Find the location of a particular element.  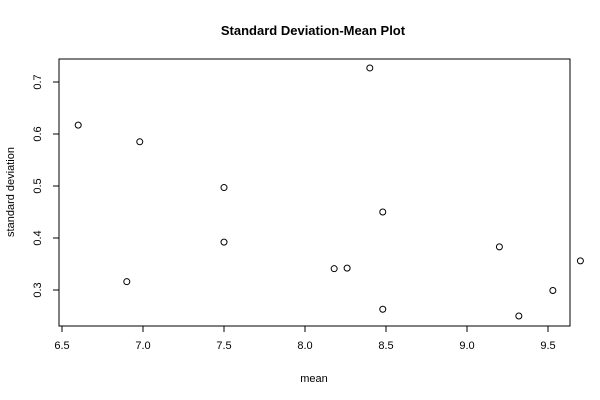

x-tick-label: 9.0 is located at coordinates (466, 346).